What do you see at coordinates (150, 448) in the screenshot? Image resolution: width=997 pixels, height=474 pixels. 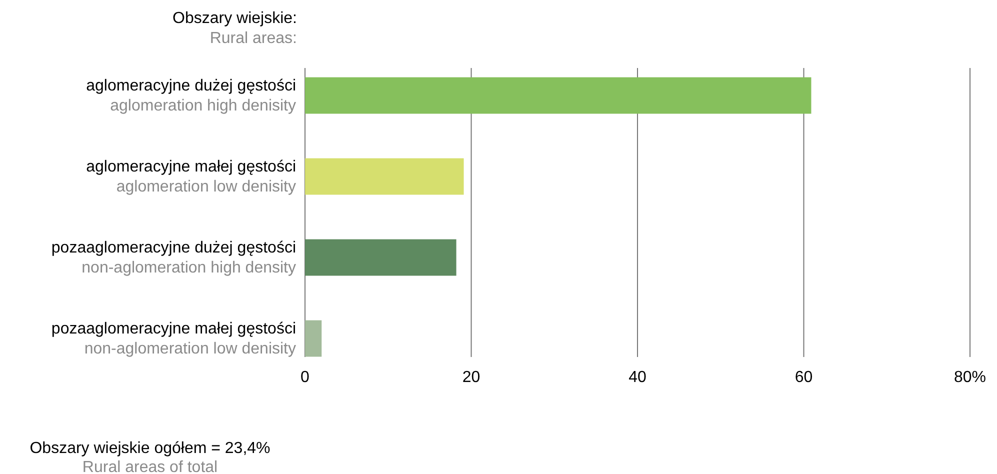 I see `text: Obszary wiejskie ogółem = 23,4%` at bounding box center [150, 448].